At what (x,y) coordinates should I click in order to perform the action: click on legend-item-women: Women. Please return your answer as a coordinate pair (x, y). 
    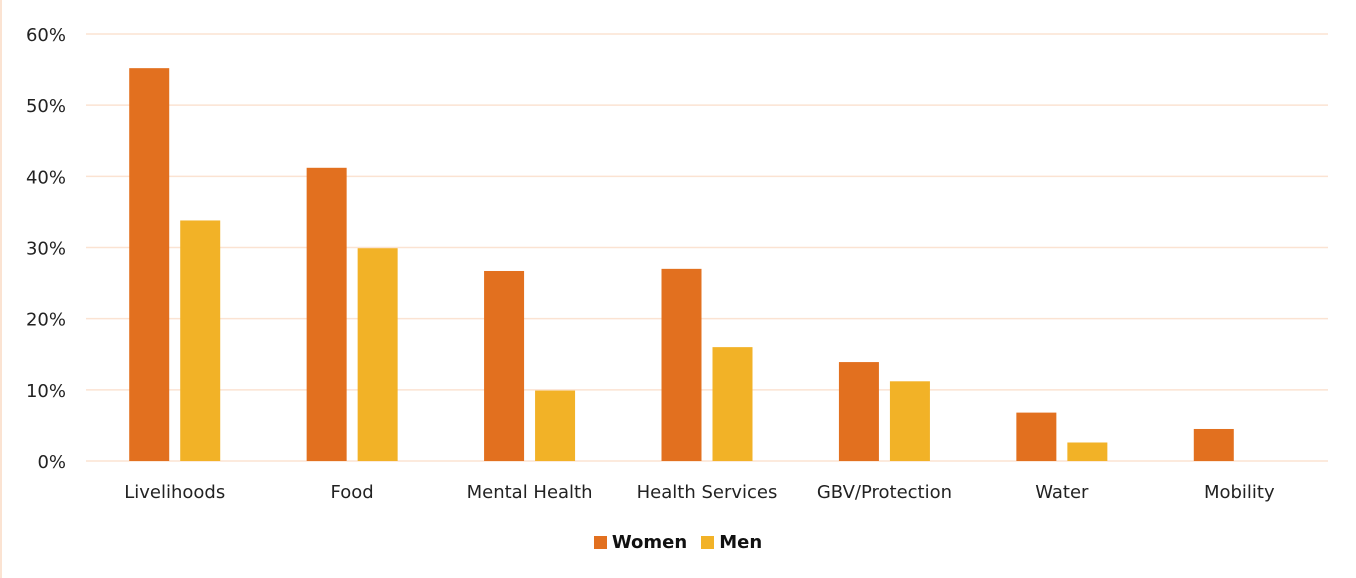
    Looking at the image, I should click on (640, 542).